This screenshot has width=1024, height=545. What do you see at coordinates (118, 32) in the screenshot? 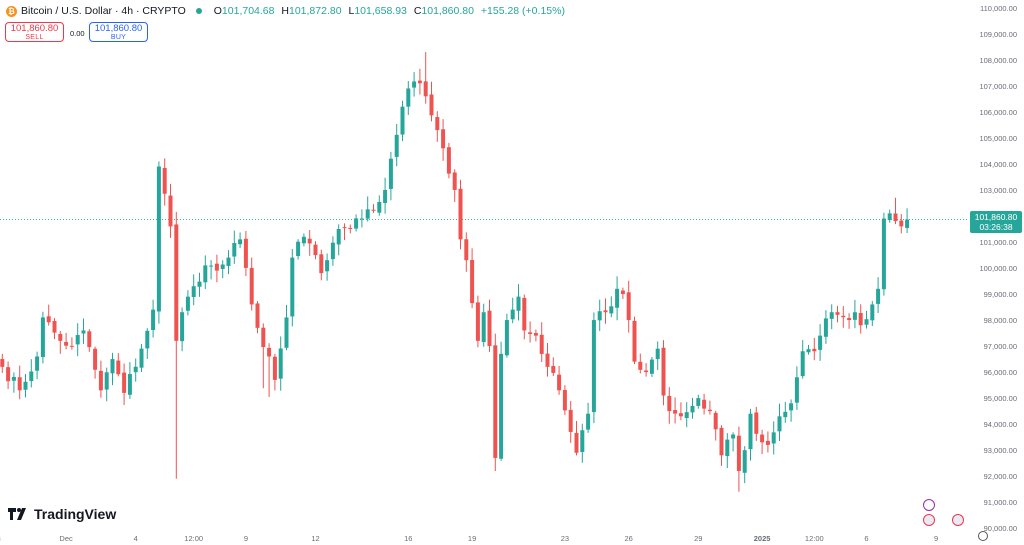
I see `buy-button: 101,860.80 BUY` at bounding box center [118, 32].